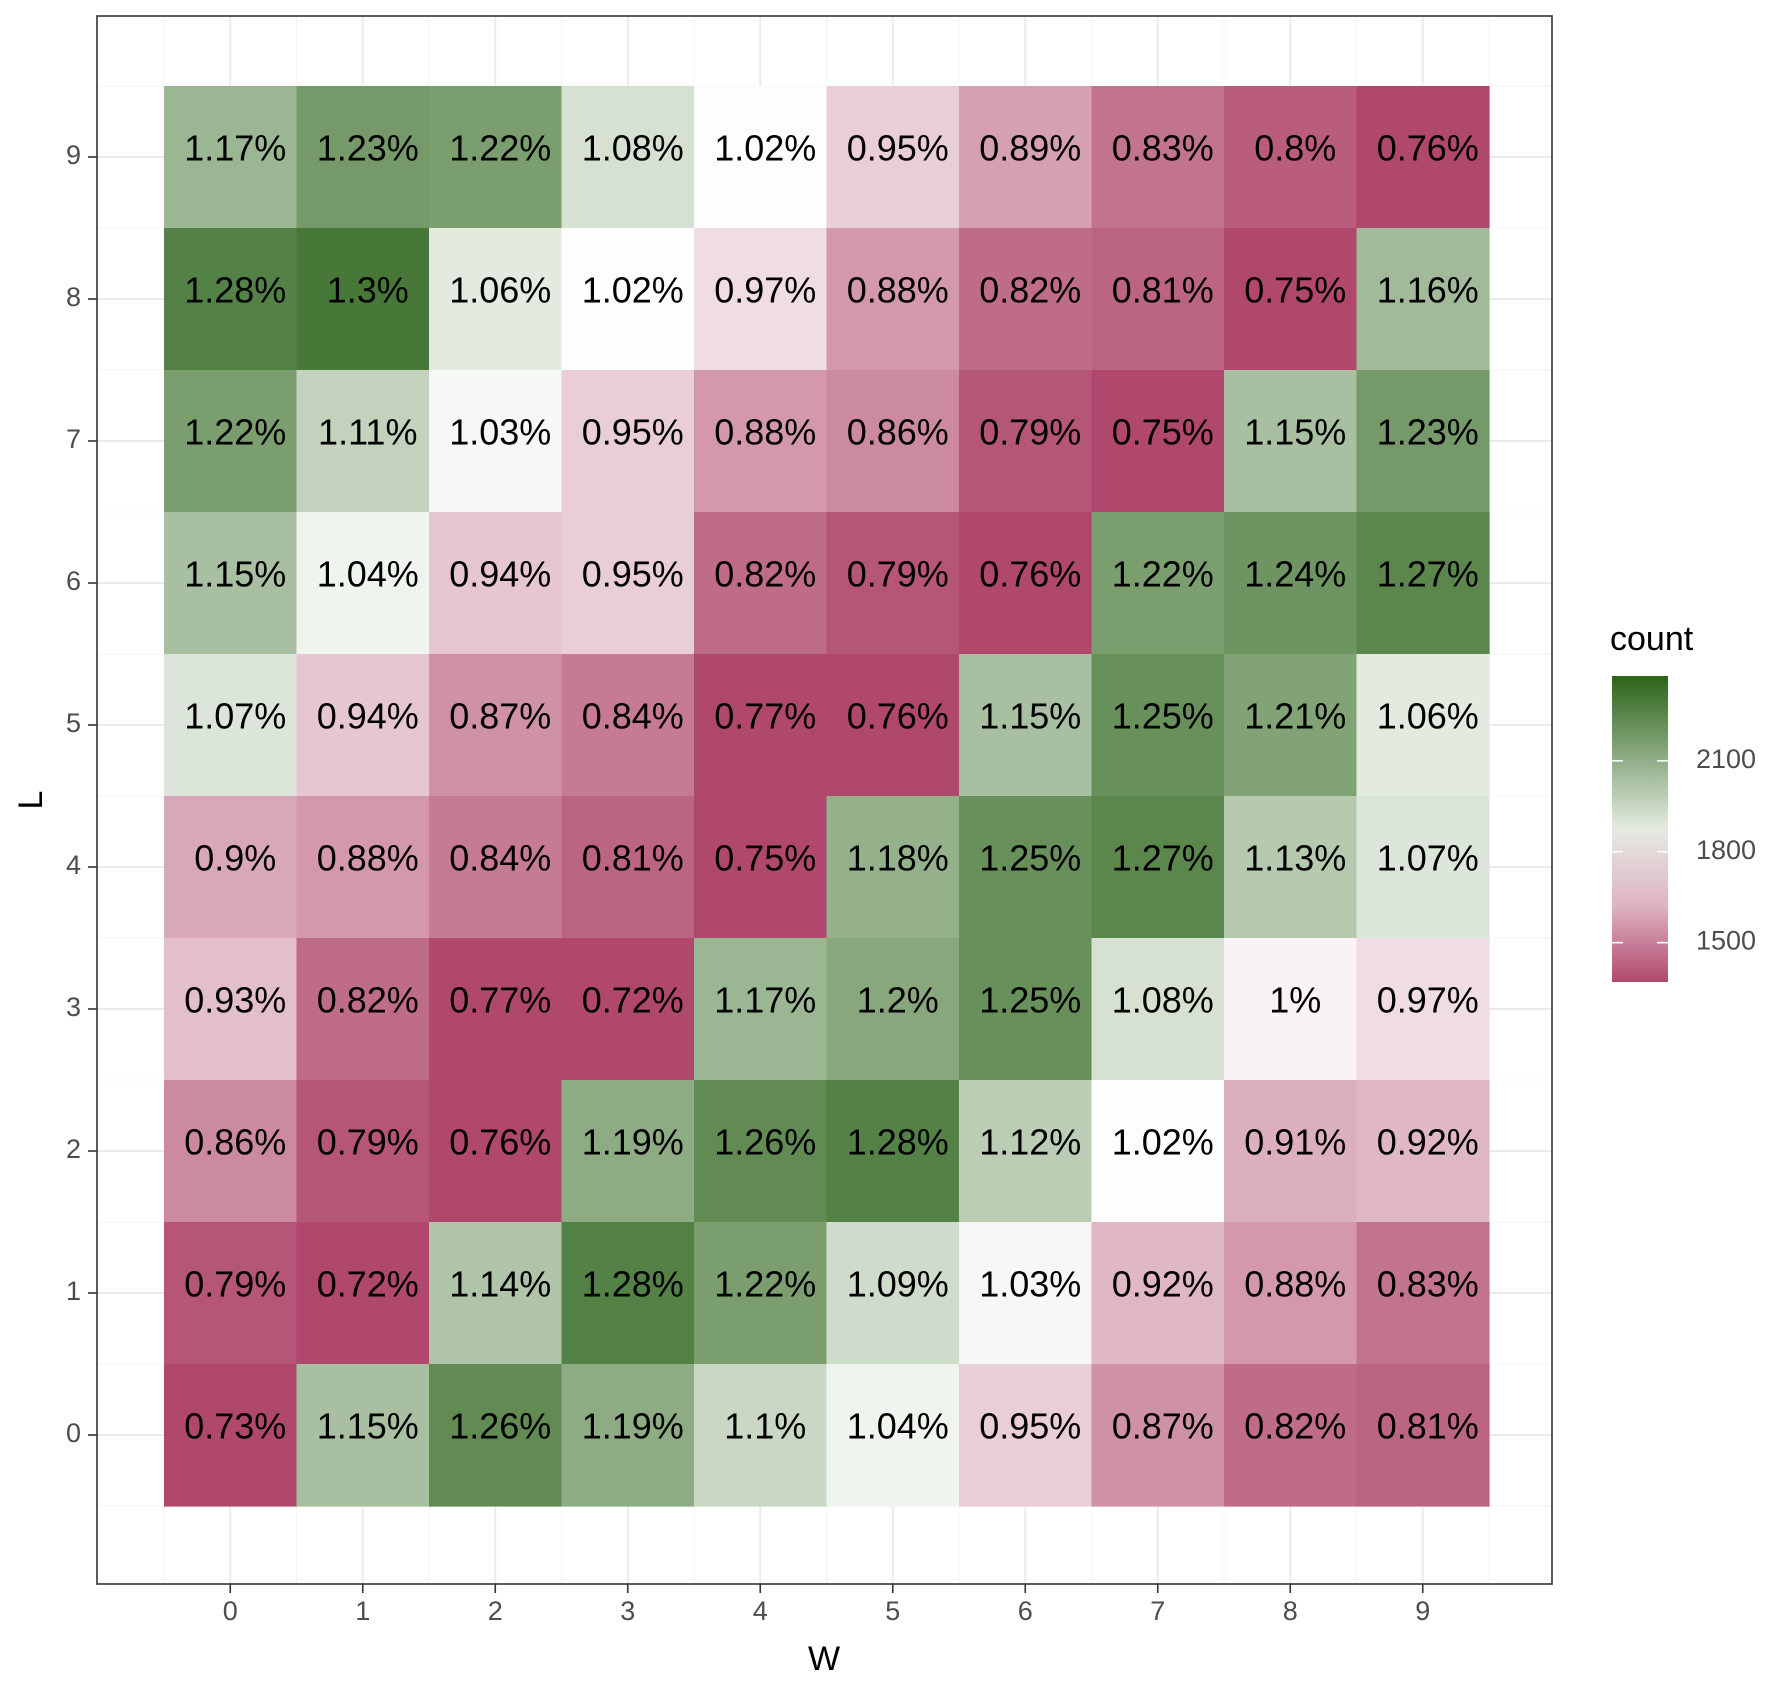 The height and width of the screenshot is (1689, 1780). I want to click on legend-ticks: 2100 1800 1500, so click(1684, 850).